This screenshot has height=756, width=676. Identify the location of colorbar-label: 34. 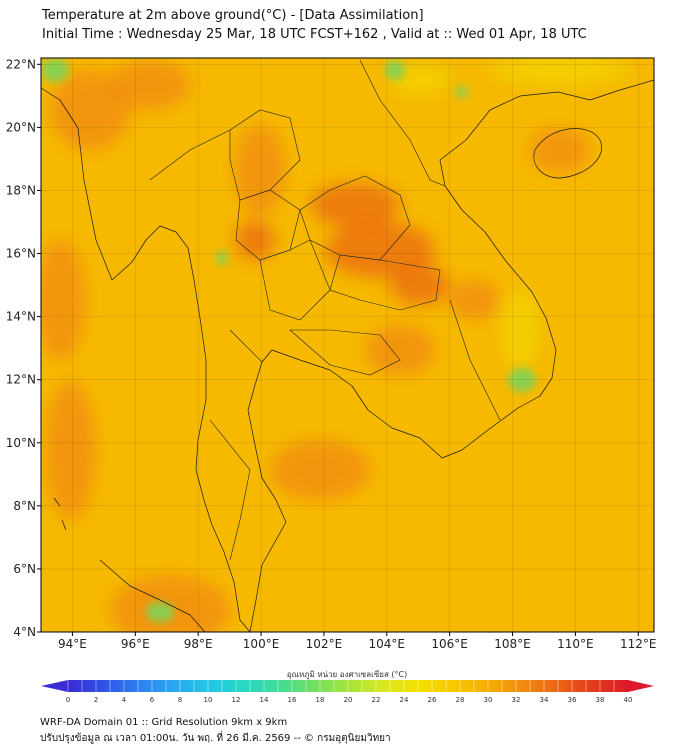
(544, 700).